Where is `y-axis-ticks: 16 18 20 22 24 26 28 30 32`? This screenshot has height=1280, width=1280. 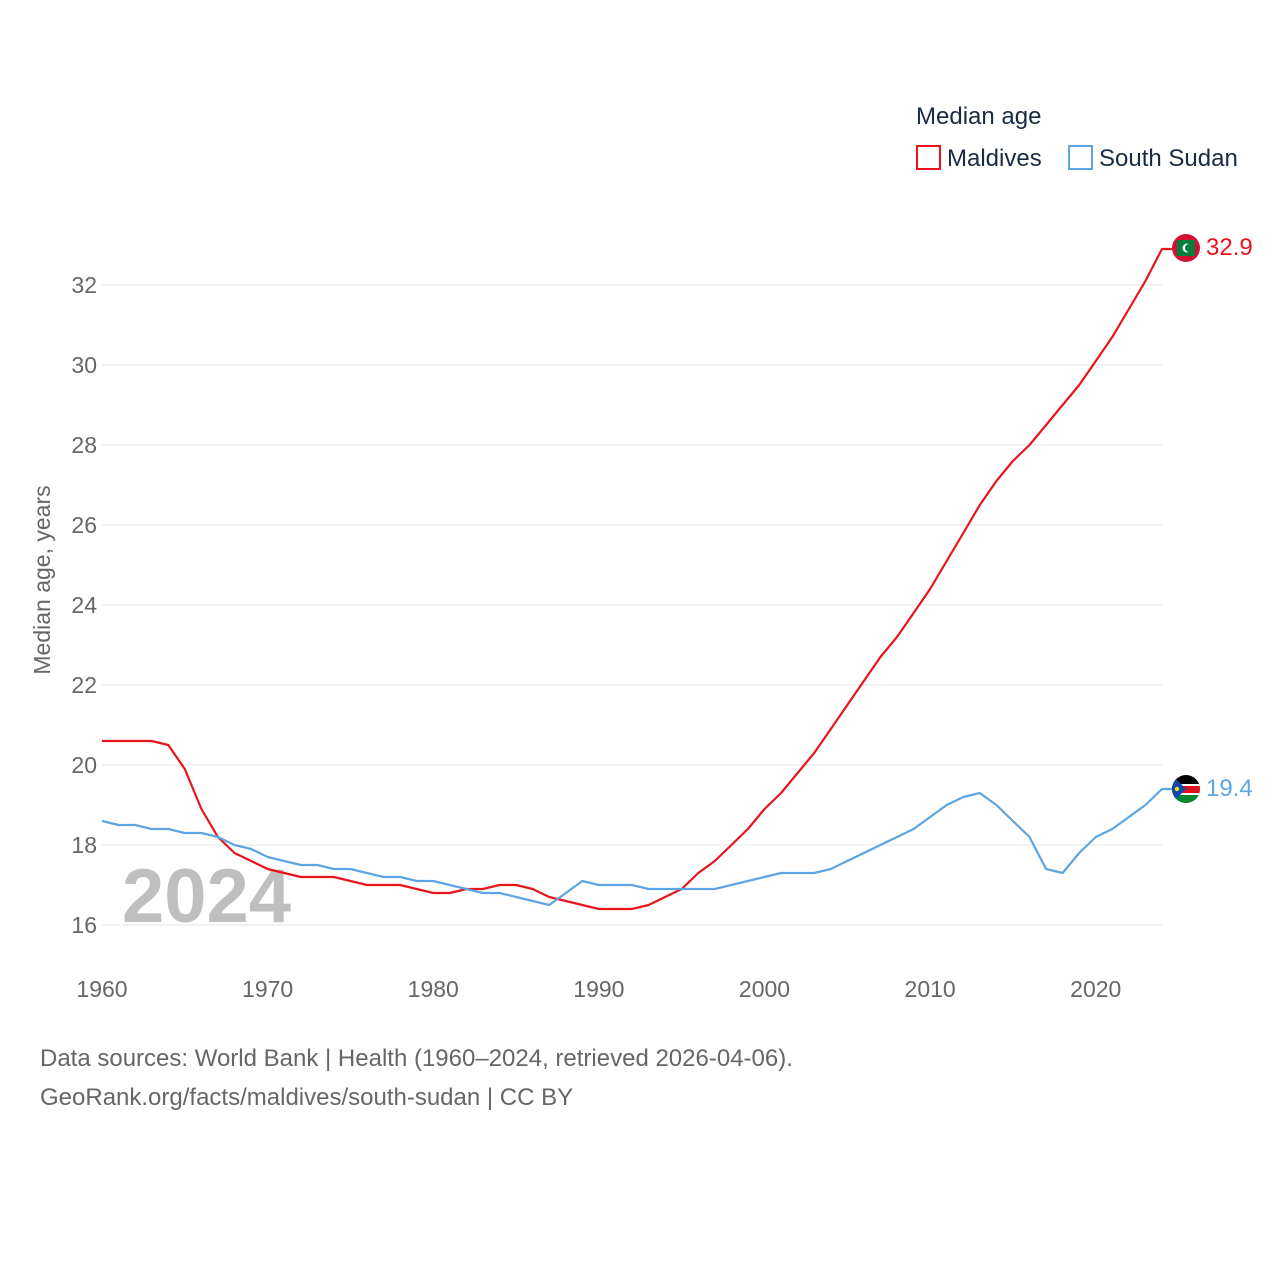 y-axis-ticks: 16 18 20 22 24 26 28 30 32 is located at coordinates (84, 605).